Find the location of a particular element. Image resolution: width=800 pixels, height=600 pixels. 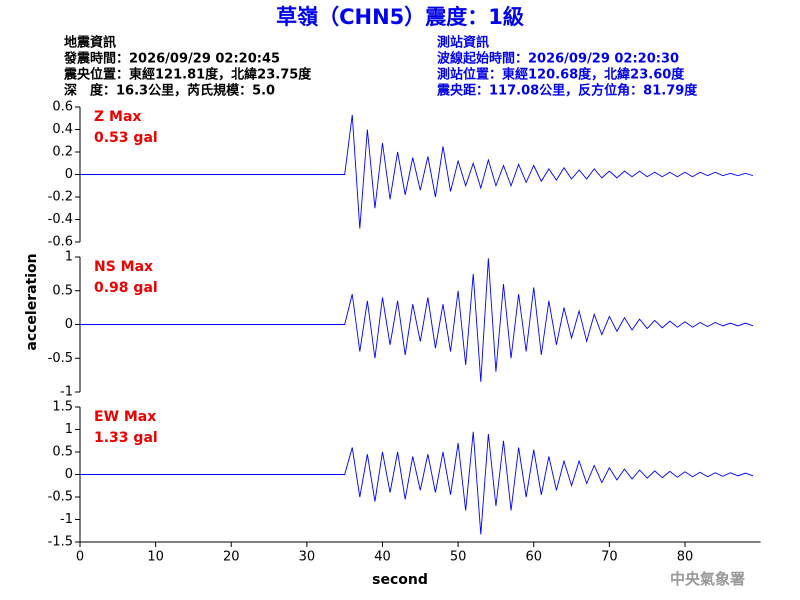

footer: 中央氣象署 is located at coordinates (707, 579).